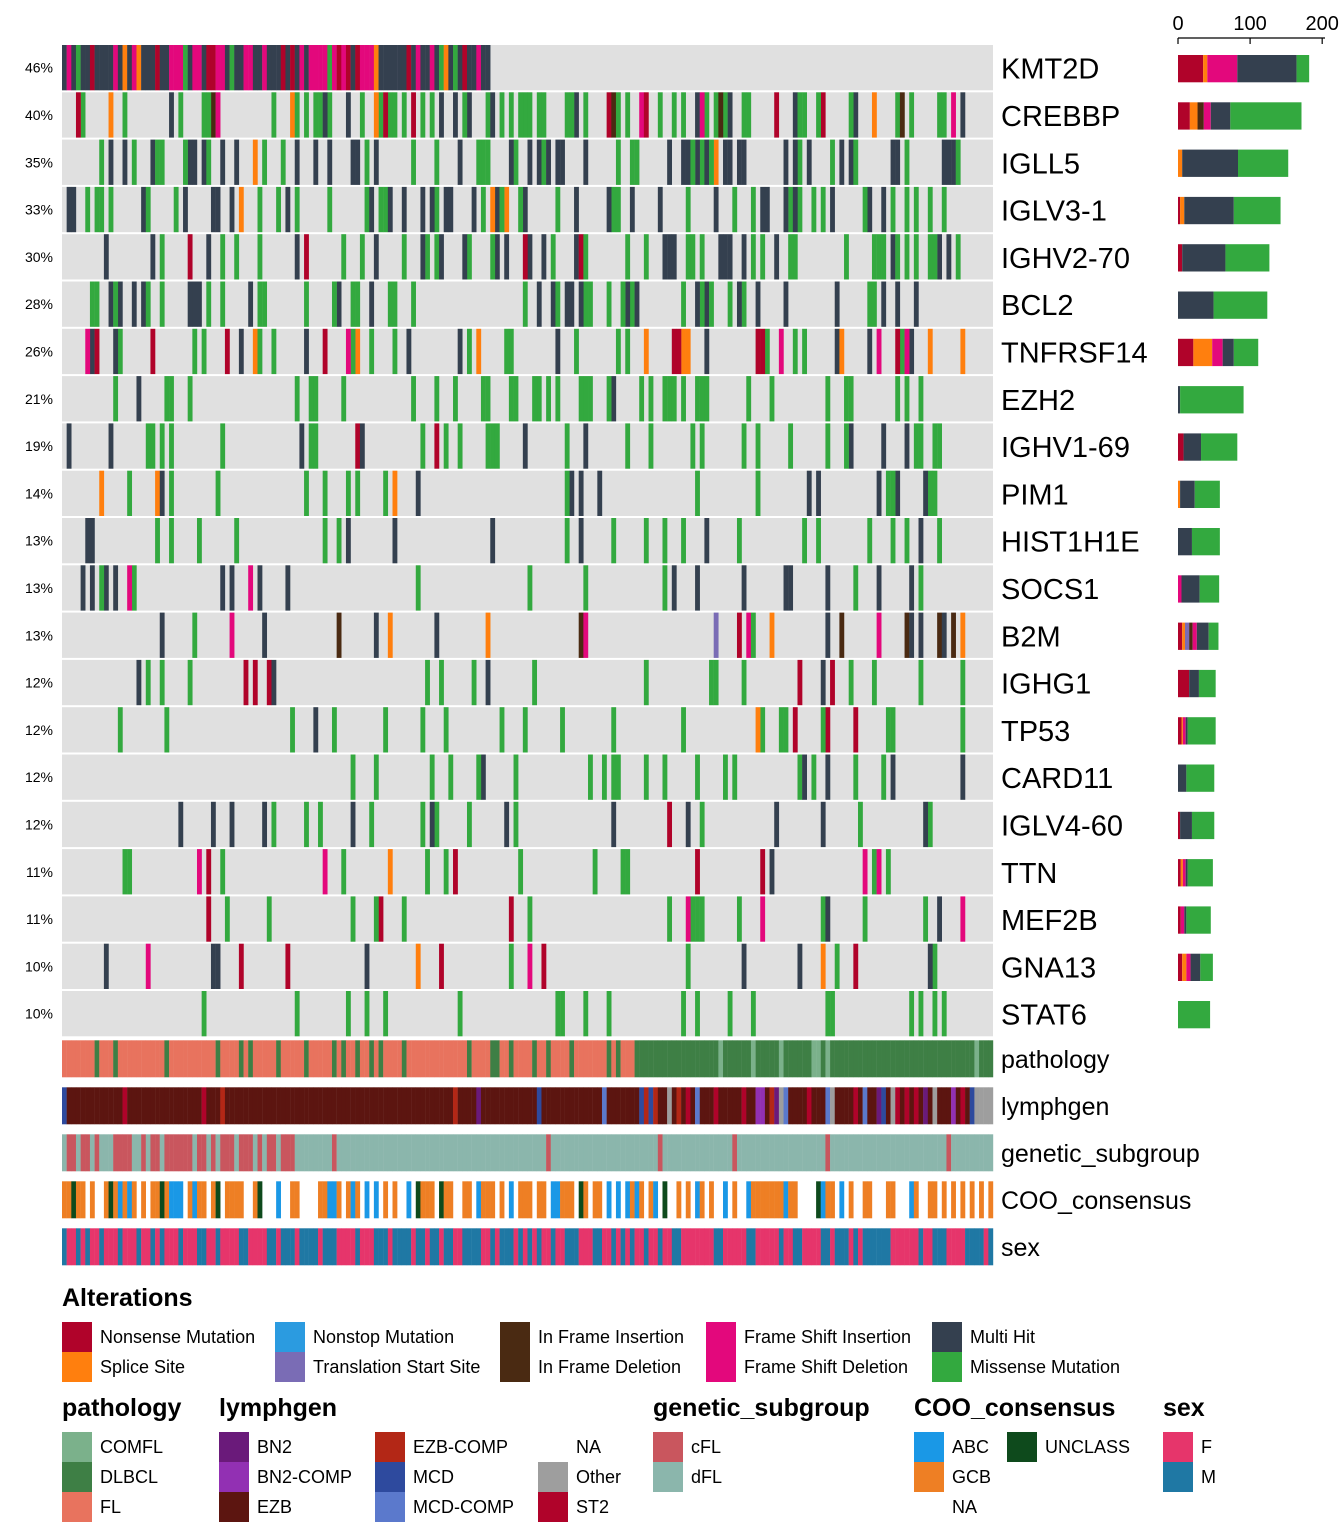 This screenshot has width=1344, height=1536. I want to click on legend-label: BN2-COMP, so click(305, 1476).